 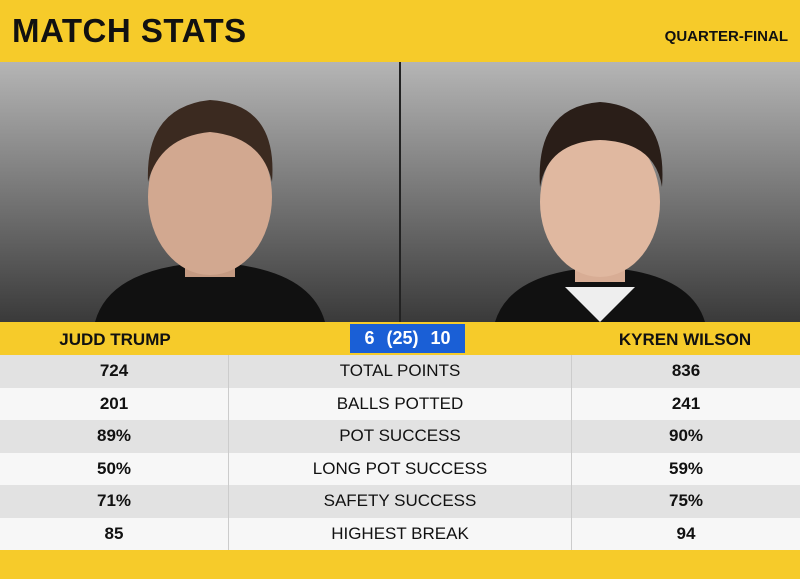 I want to click on stat-label: LONG POT SUCCESS, so click(x=400, y=468).